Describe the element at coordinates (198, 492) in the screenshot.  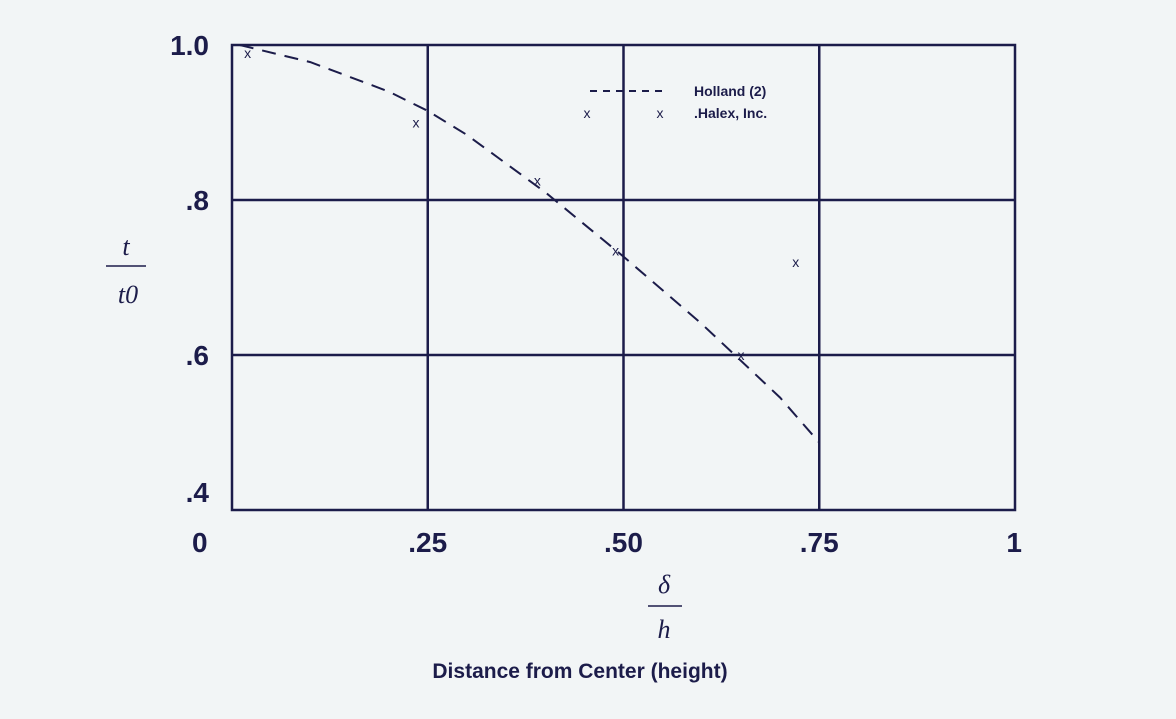
I see `y-tick-label: .4` at that location.